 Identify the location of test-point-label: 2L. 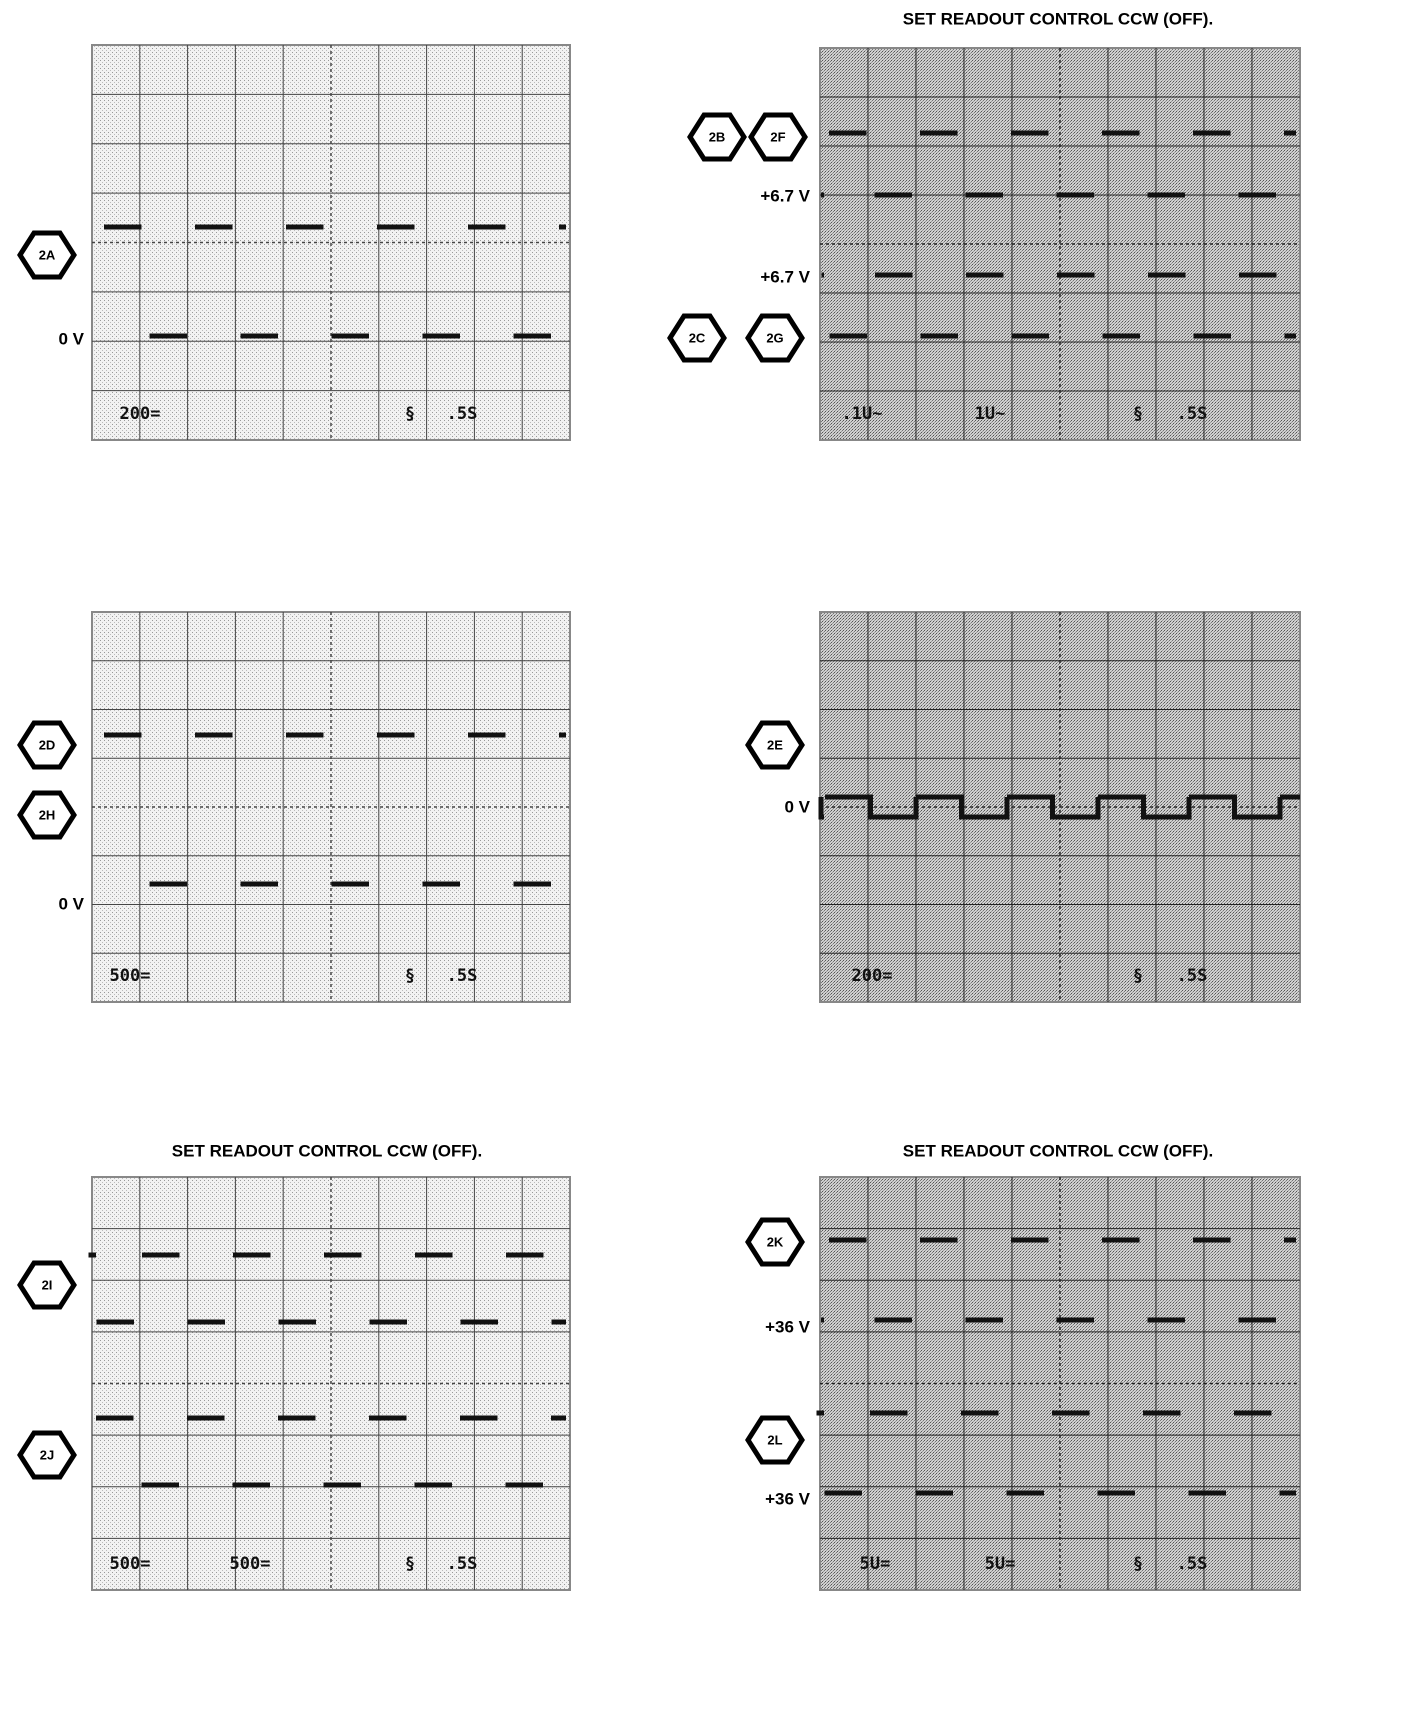
(774, 1439).